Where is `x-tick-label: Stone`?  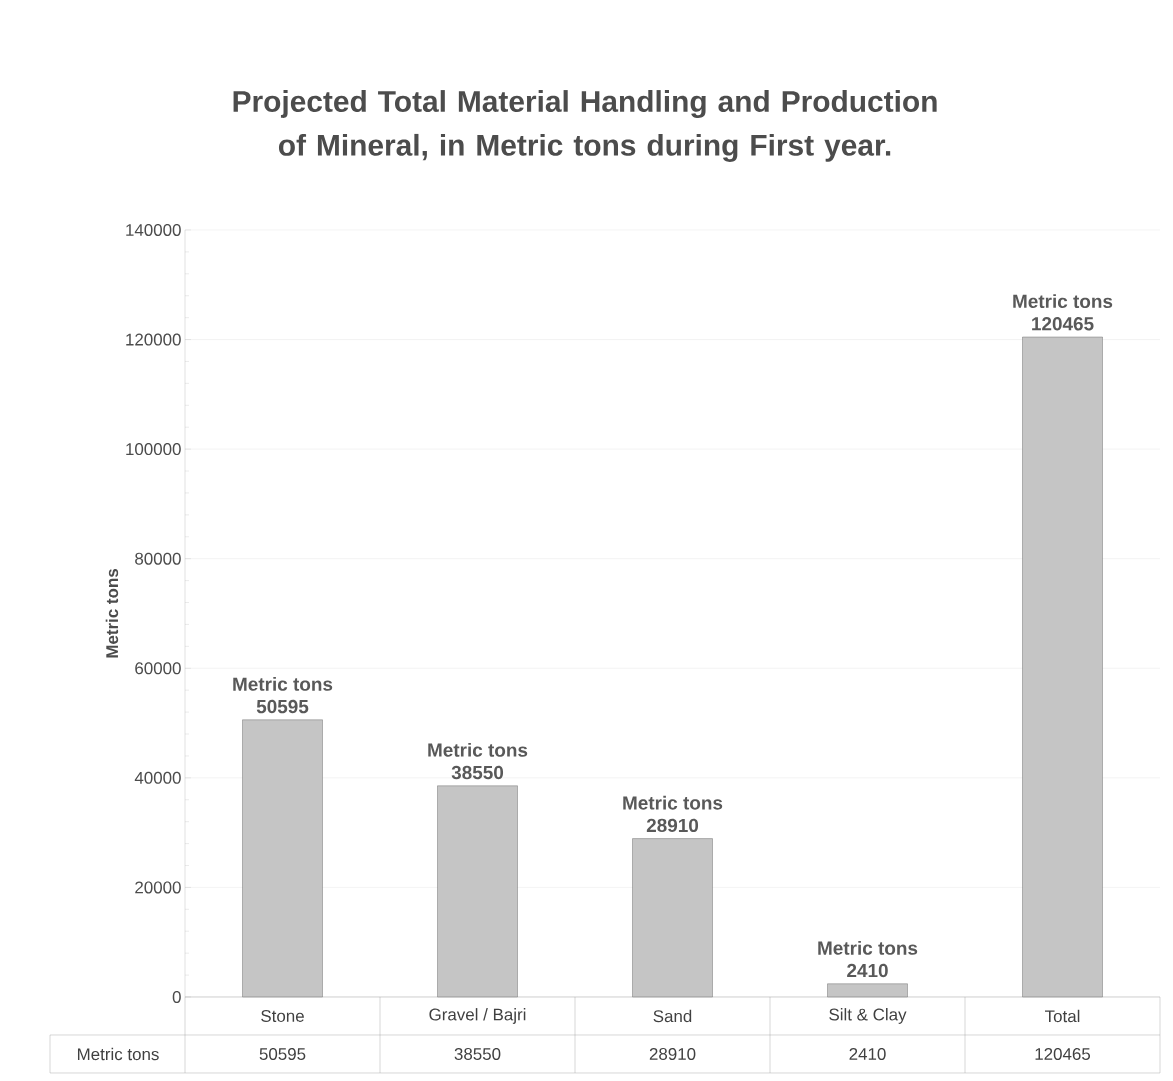
x-tick-label: Stone is located at coordinates (282, 1015).